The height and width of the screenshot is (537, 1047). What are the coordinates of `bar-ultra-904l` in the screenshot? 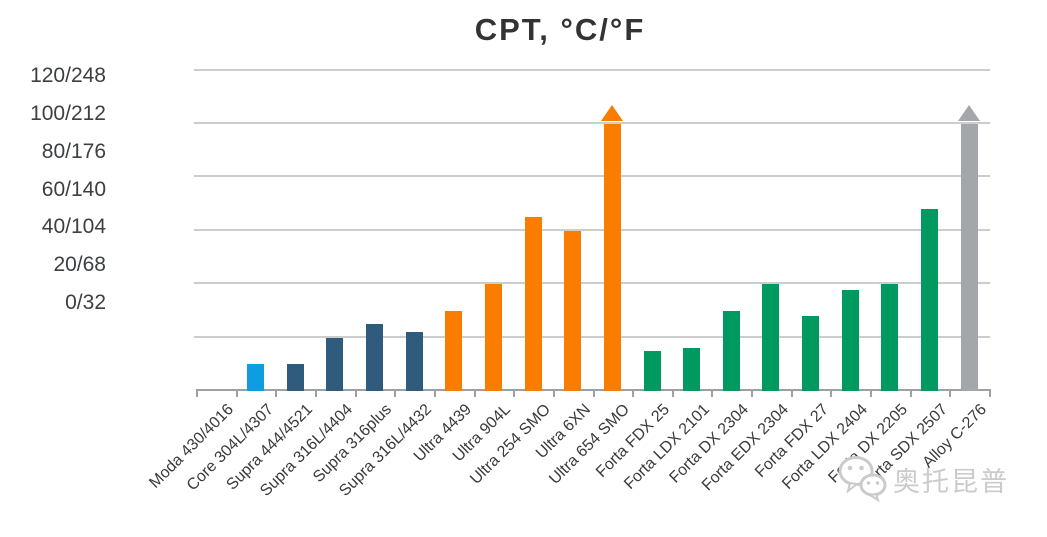 It's located at (493, 337).